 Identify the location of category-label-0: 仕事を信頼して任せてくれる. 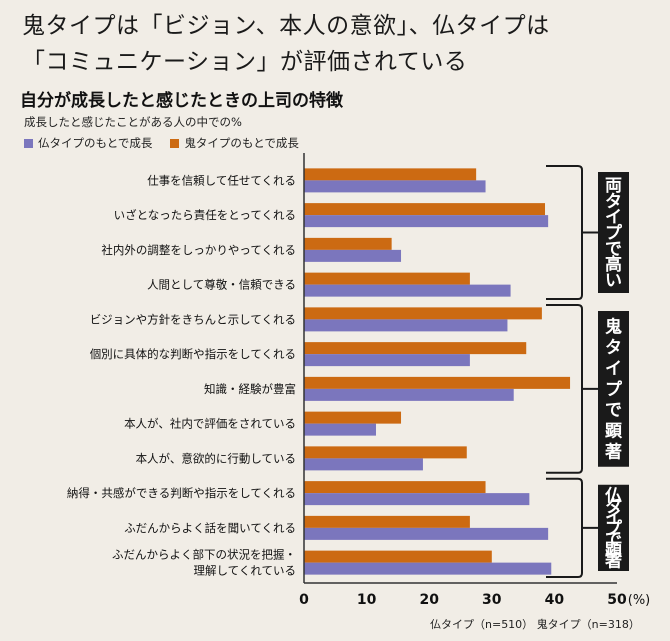
(221, 180).